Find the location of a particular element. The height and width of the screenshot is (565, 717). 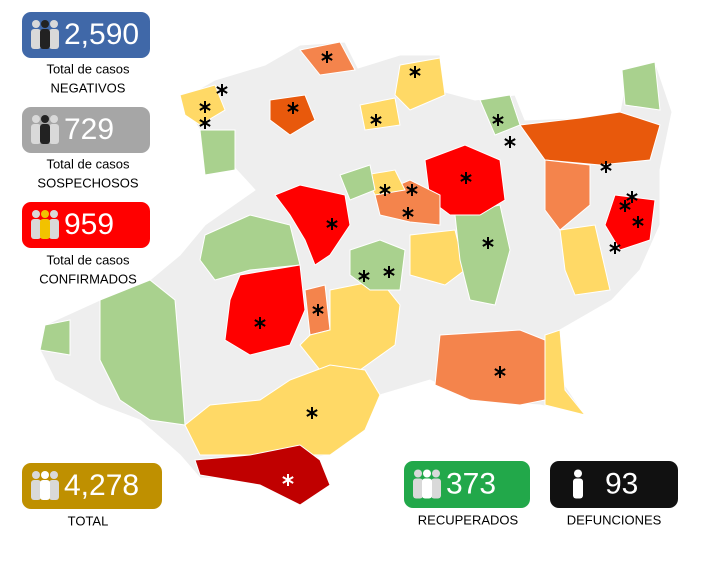

stat-label: SOSPECHOSOS is located at coordinates (87, 182).